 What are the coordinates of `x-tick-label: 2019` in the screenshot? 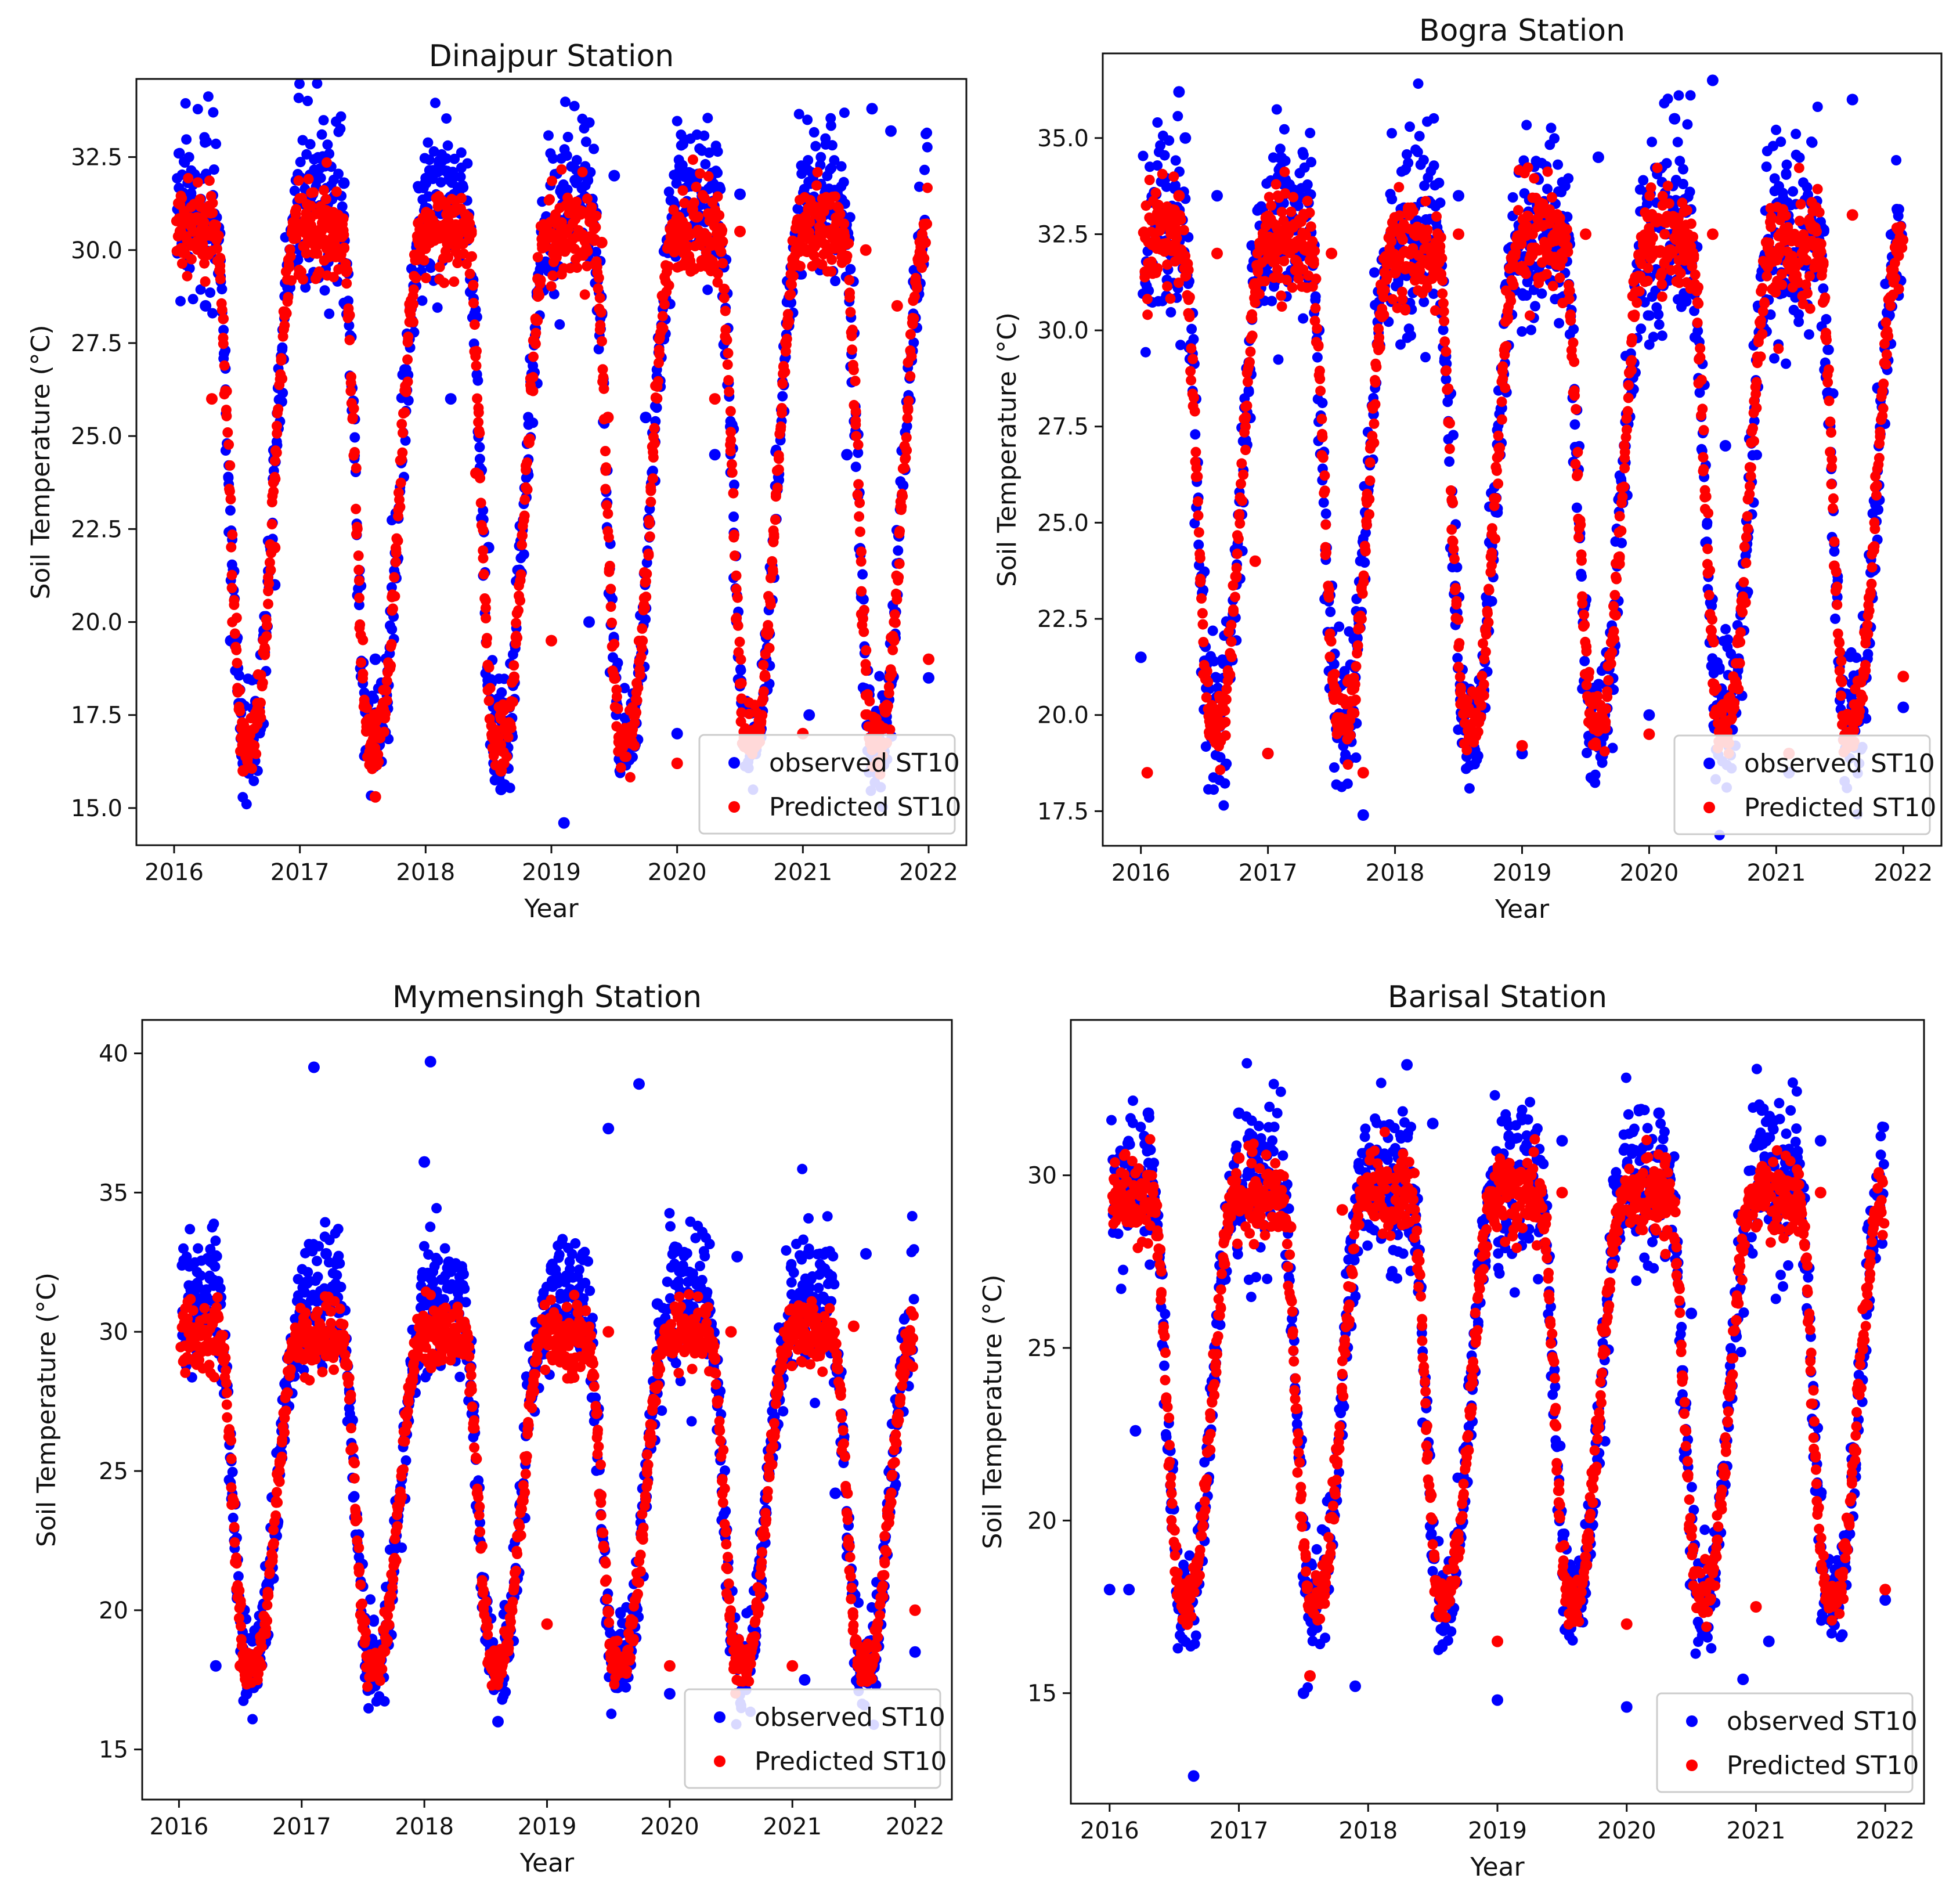 It's located at (551, 872).